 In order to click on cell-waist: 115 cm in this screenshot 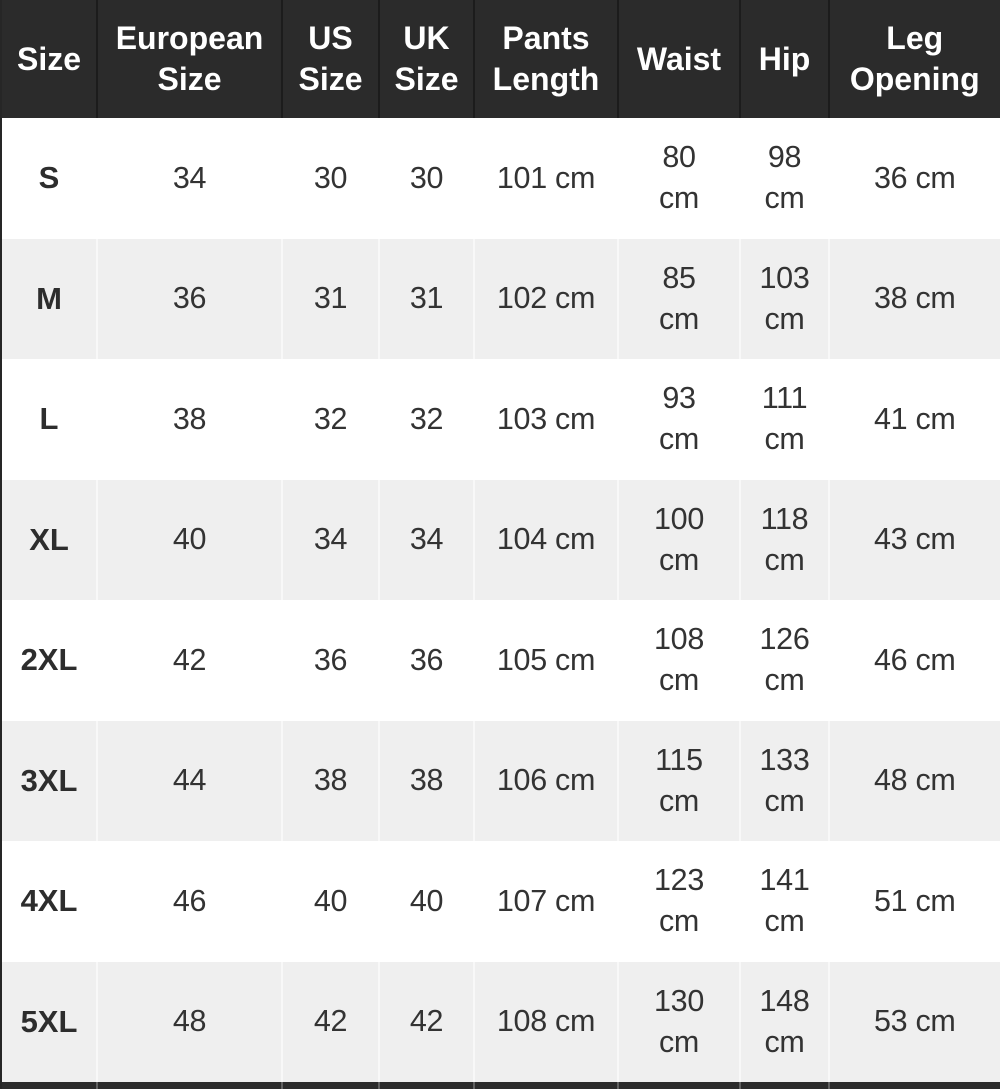, I will do `click(678, 780)`.